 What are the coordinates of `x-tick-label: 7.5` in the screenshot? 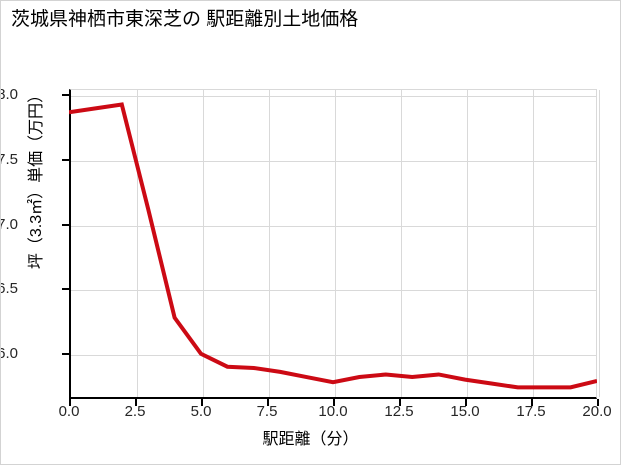 It's located at (267, 411).